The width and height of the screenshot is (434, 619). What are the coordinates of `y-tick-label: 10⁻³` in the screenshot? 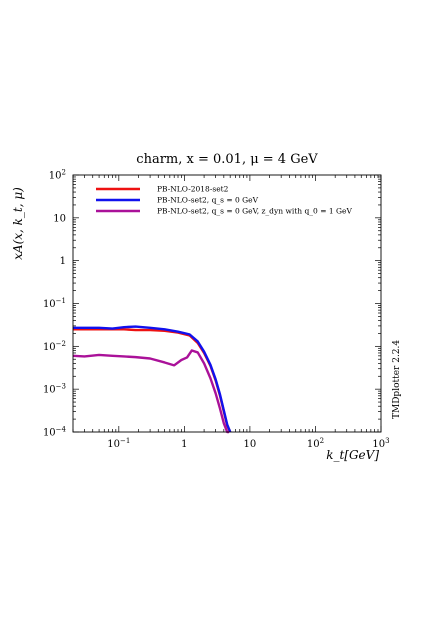 It's located at (54, 389).